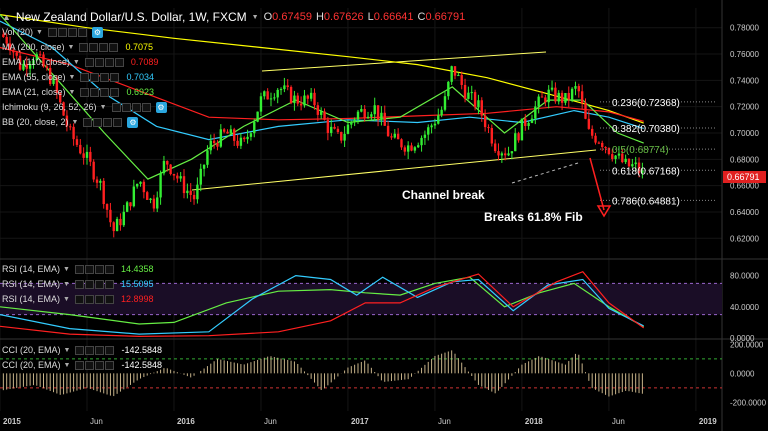 The height and width of the screenshot is (431, 768). I want to click on symbol-title: New Zealand Dollar/U.S. Dollar, 1W, FXCM, so click(131, 17).